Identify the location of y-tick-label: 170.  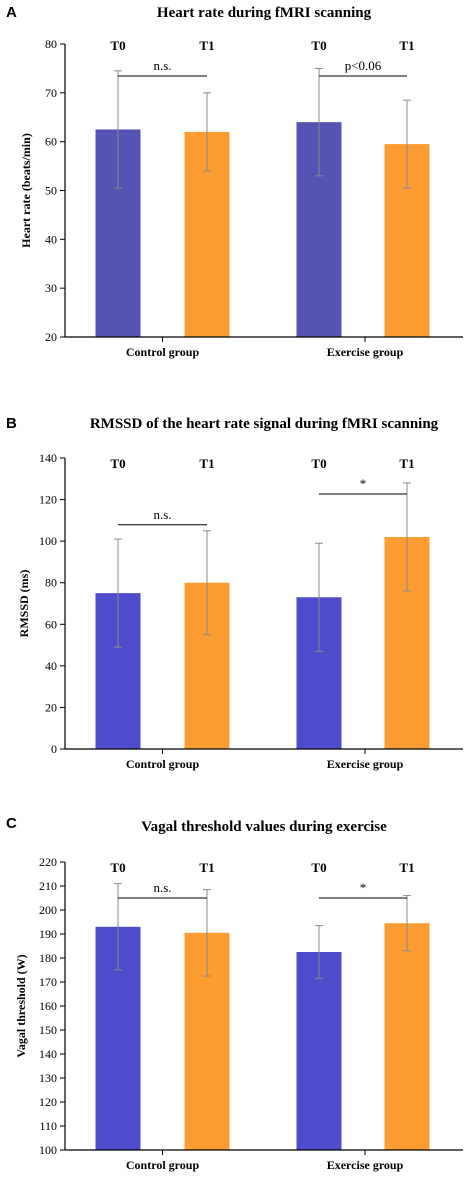
(48, 982).